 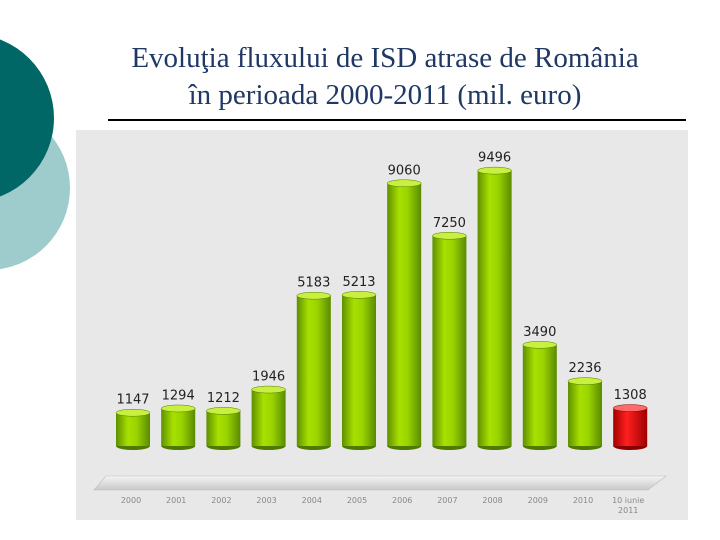 I want to click on bar-value-label-8: 9496, so click(x=494, y=158).